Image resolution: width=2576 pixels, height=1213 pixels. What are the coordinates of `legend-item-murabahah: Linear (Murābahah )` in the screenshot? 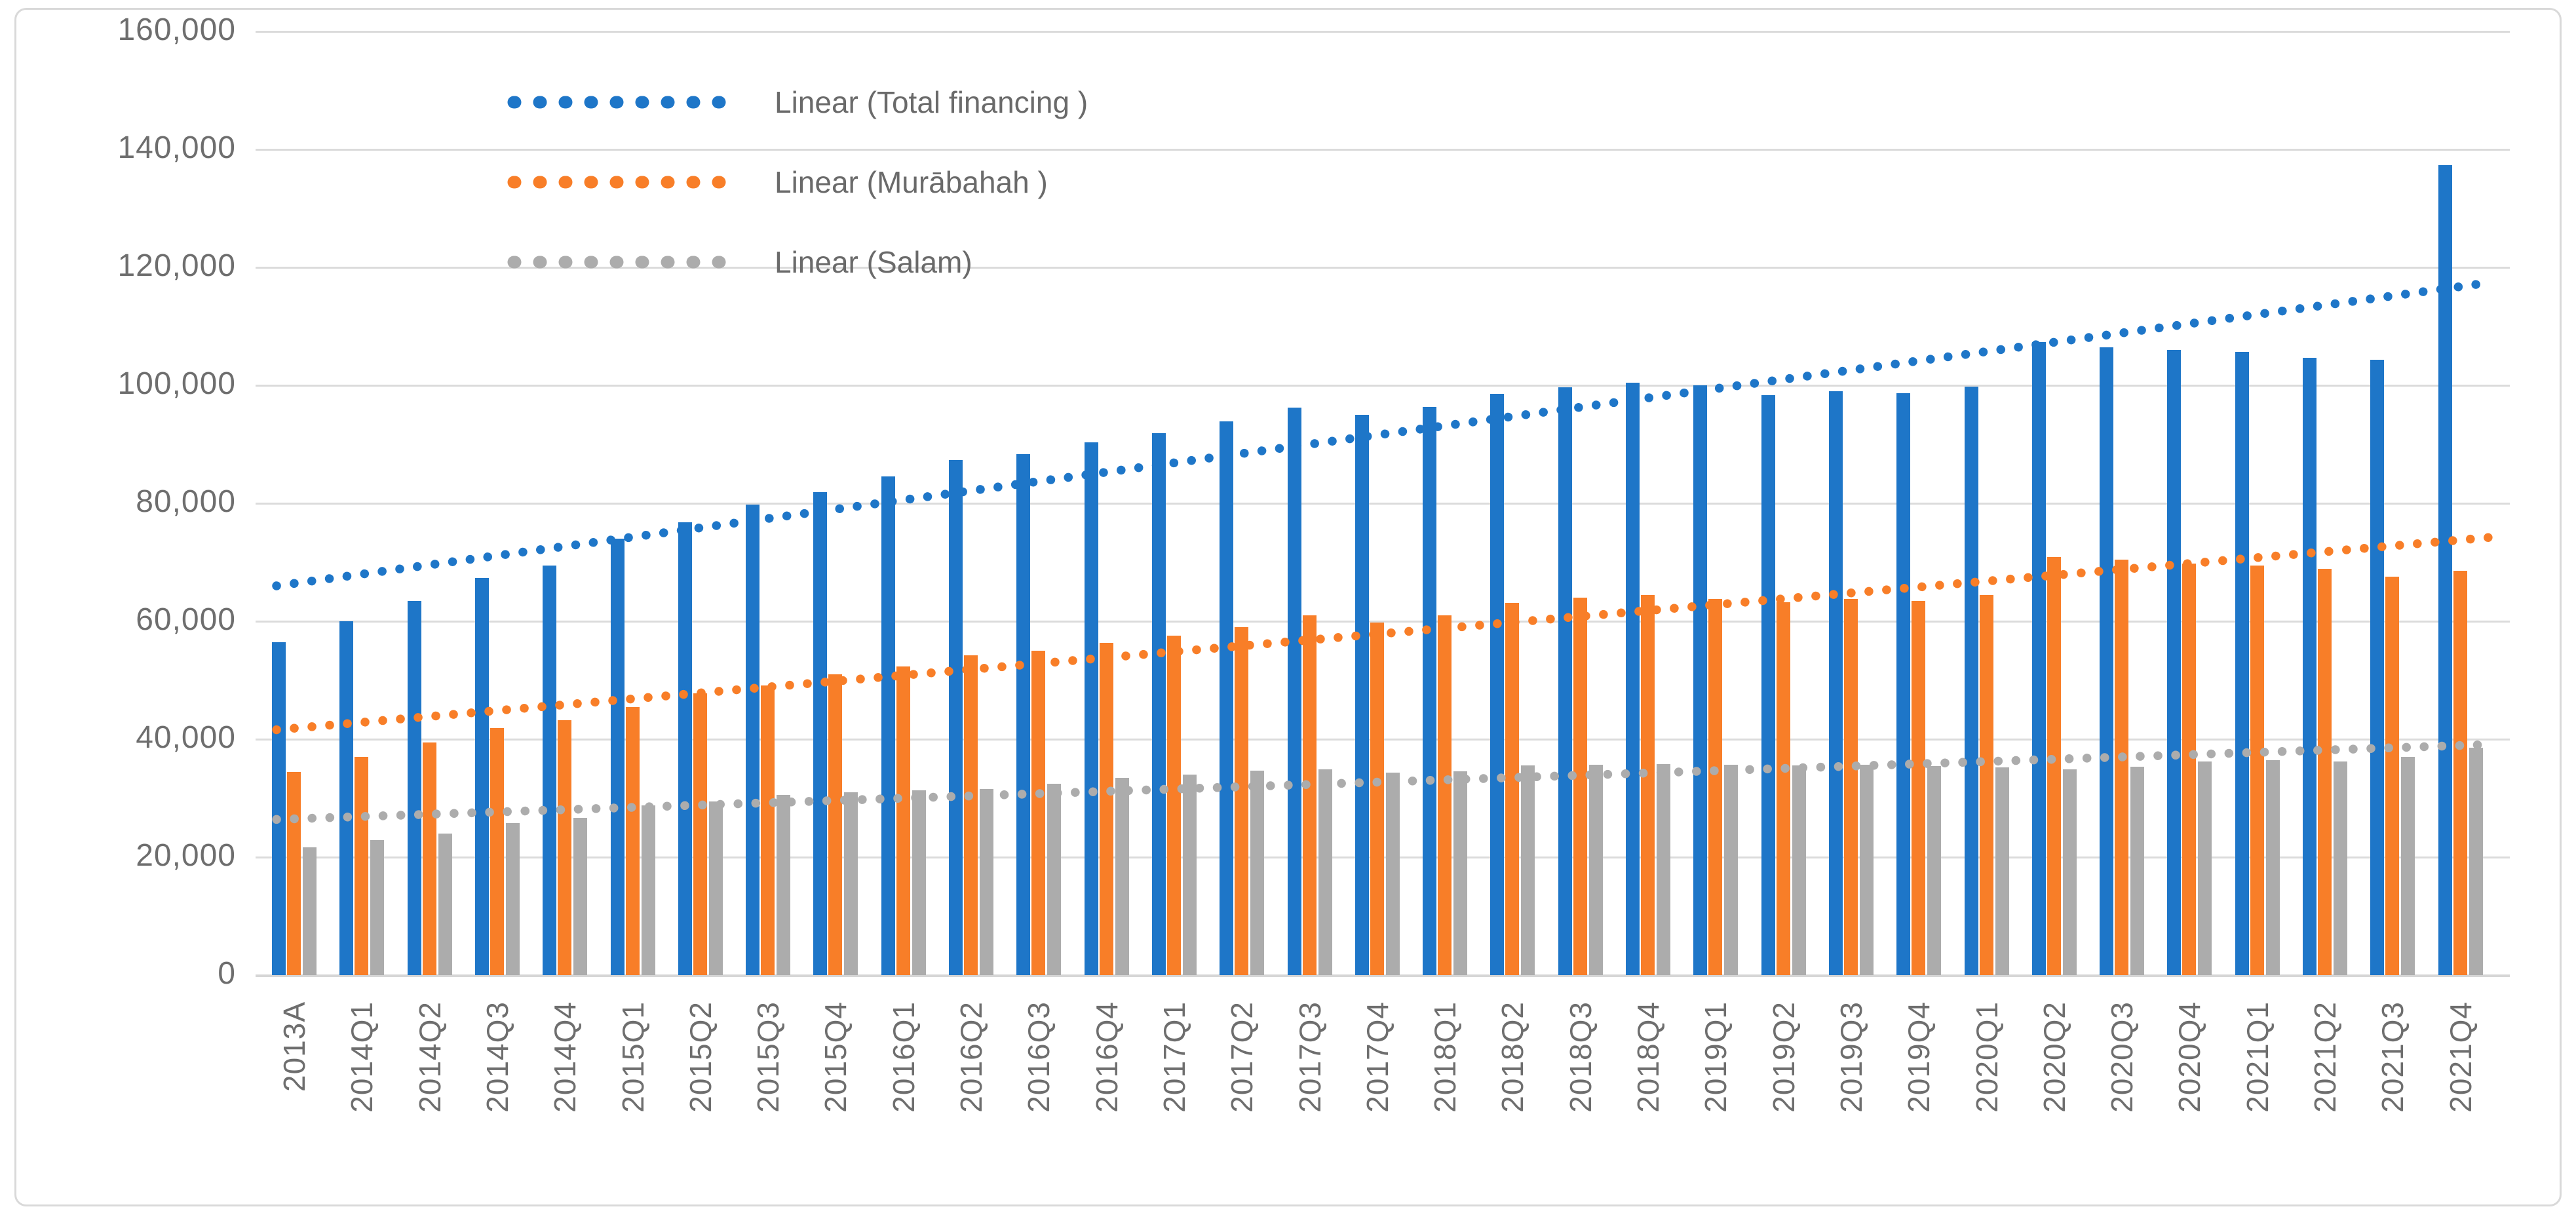 It's located at (796, 182).